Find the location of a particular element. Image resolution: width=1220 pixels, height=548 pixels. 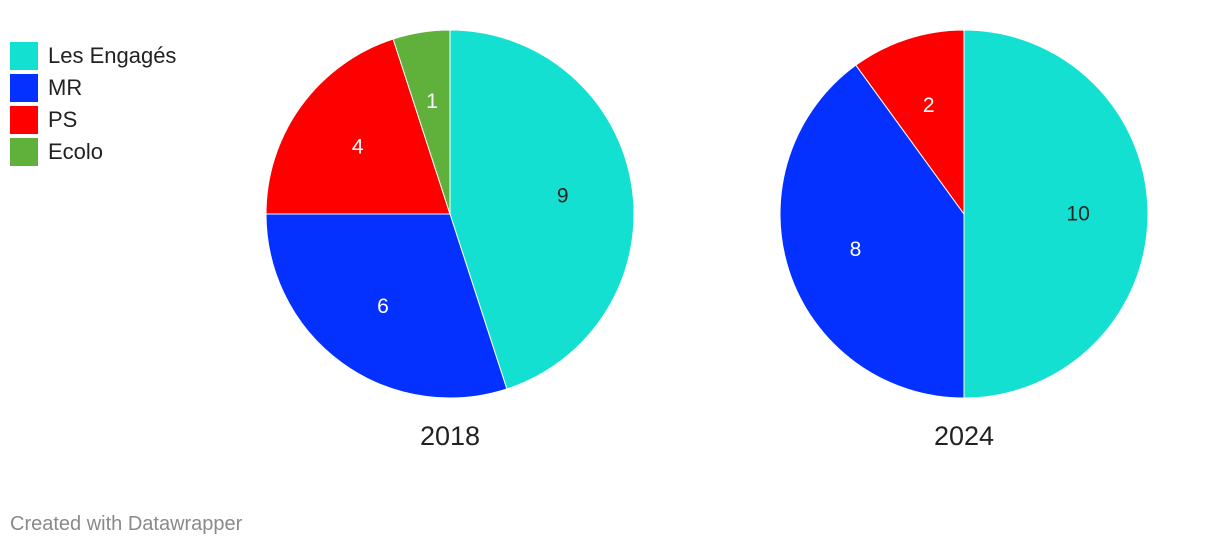

legend-item-mr: MR is located at coordinates (93, 88).